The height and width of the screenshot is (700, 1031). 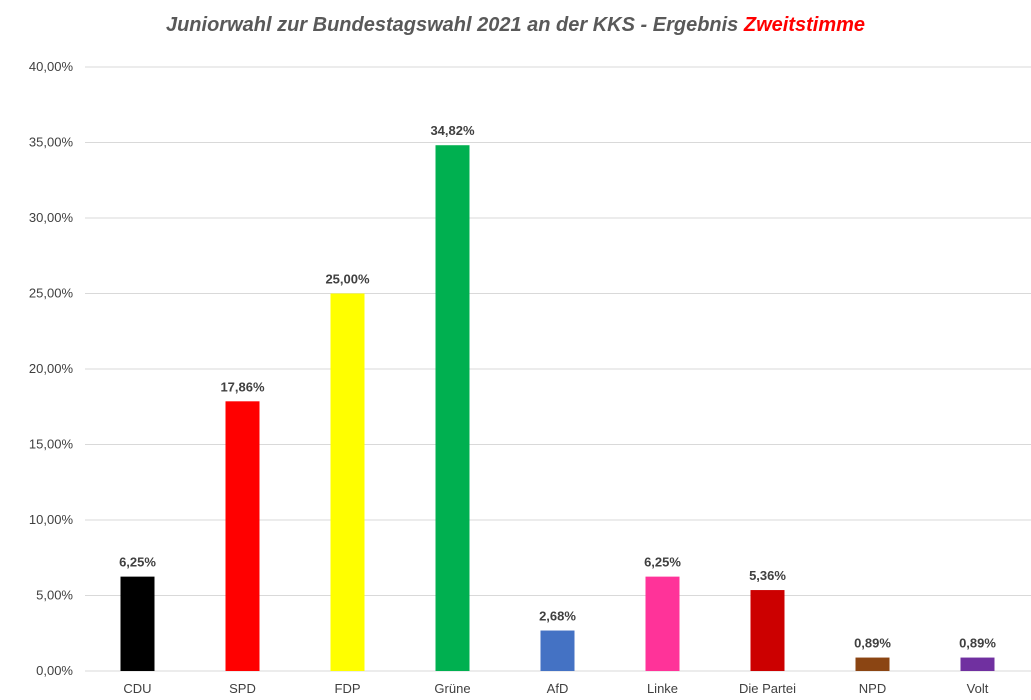 What do you see at coordinates (51, 142) in the screenshot?
I see `y-tick-label: 35,00%` at bounding box center [51, 142].